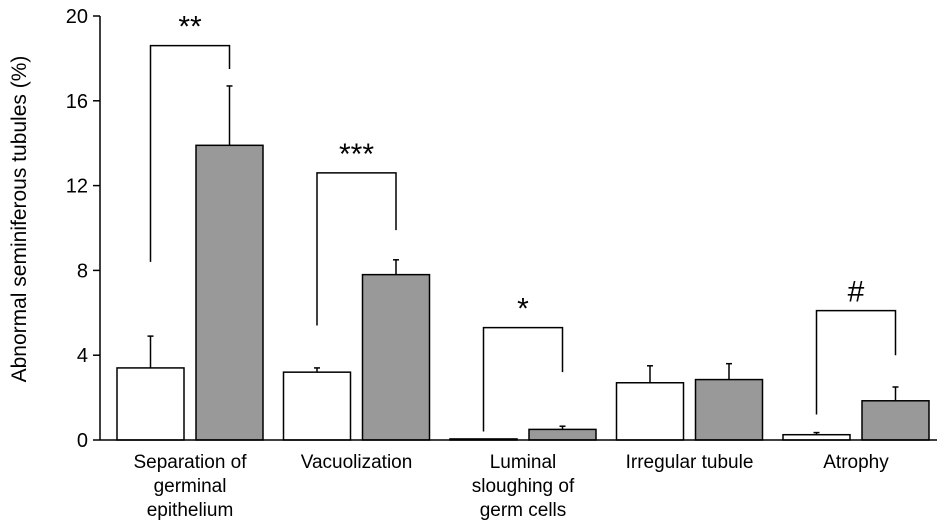 Image resolution: width=947 pixels, height=527 pixels. Describe the element at coordinates (356, 154) in the screenshot. I see `significance-label: ***` at that location.